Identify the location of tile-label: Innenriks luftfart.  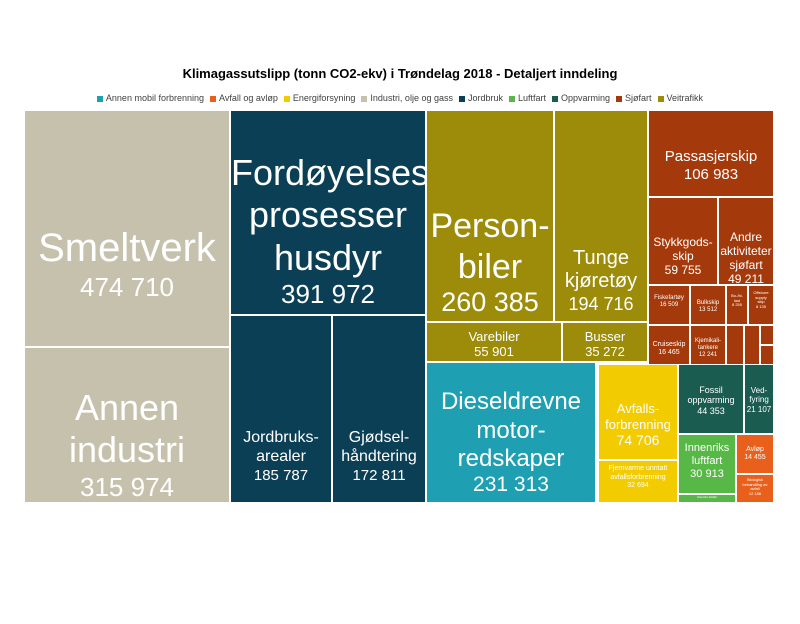
(707, 455).